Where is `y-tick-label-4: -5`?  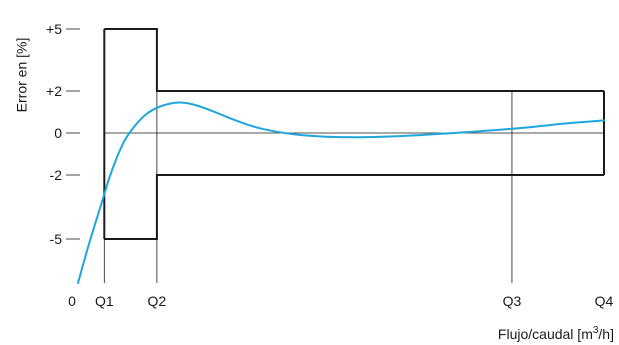 y-tick-label-4: -5 is located at coordinates (56, 239).